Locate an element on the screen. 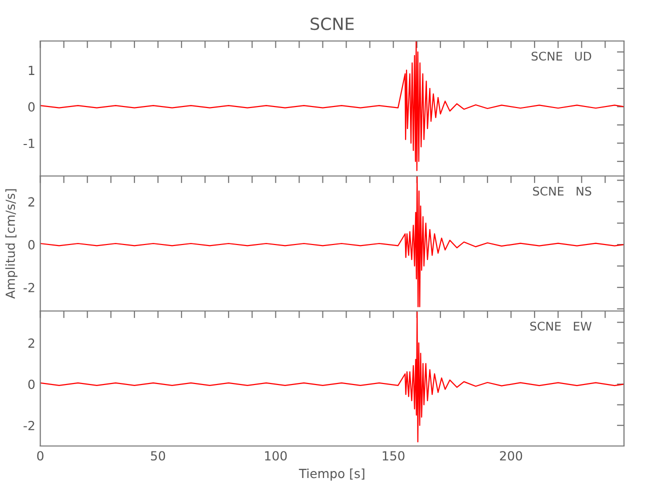  annotation: SCNE NS is located at coordinates (562, 191).